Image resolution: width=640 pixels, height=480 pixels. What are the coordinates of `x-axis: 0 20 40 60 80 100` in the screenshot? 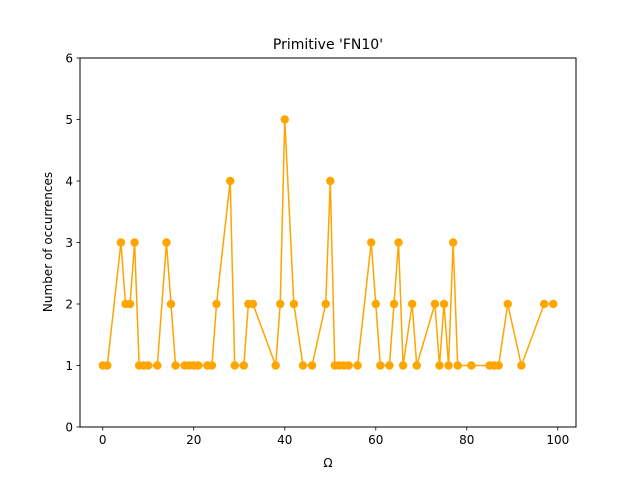 It's located at (334, 437).